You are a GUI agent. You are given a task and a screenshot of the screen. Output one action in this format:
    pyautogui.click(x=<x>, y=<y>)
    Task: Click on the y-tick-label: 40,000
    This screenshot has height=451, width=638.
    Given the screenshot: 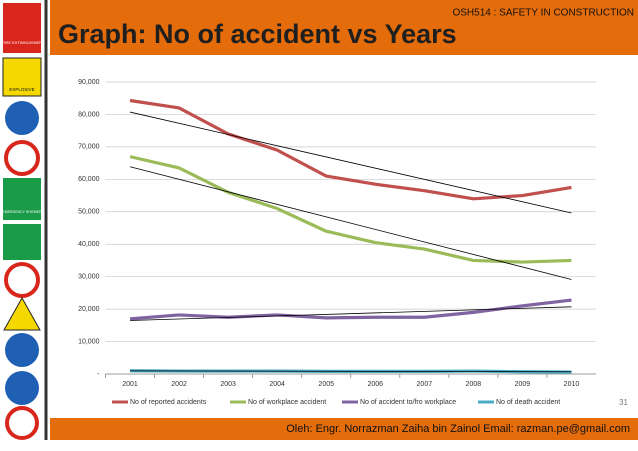 What is the action you would take?
    pyautogui.click(x=89, y=244)
    